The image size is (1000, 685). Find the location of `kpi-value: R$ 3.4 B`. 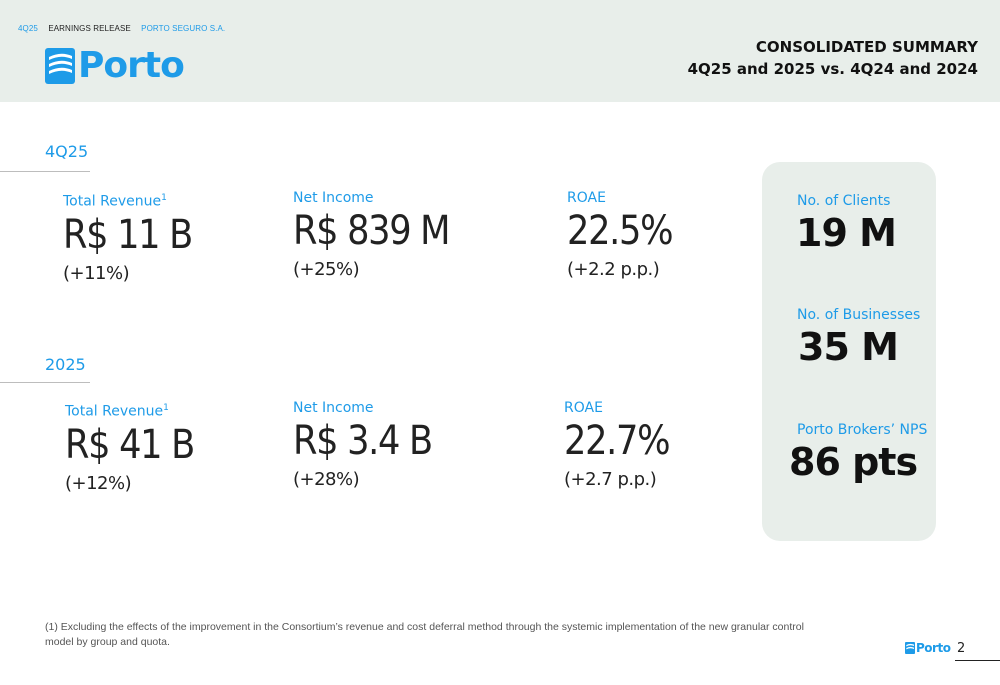

kpi-value: R$ 3.4 B is located at coordinates (363, 441).